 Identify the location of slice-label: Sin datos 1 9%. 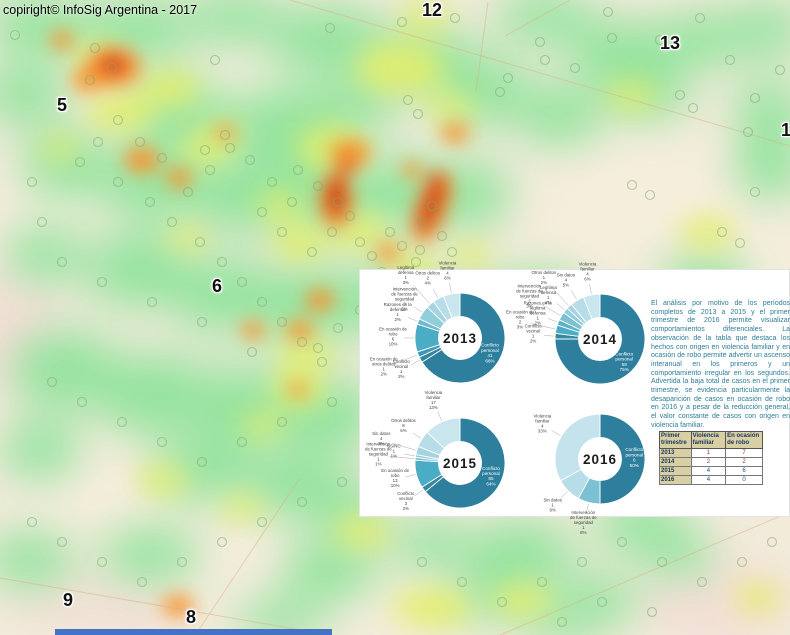
(552, 504).